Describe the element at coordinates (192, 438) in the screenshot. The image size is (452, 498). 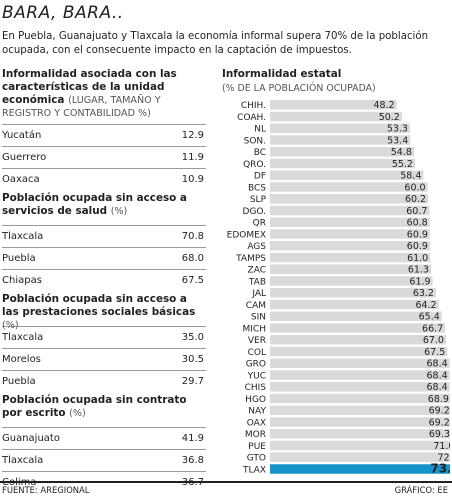
I see `row-value: 41.9` at that location.